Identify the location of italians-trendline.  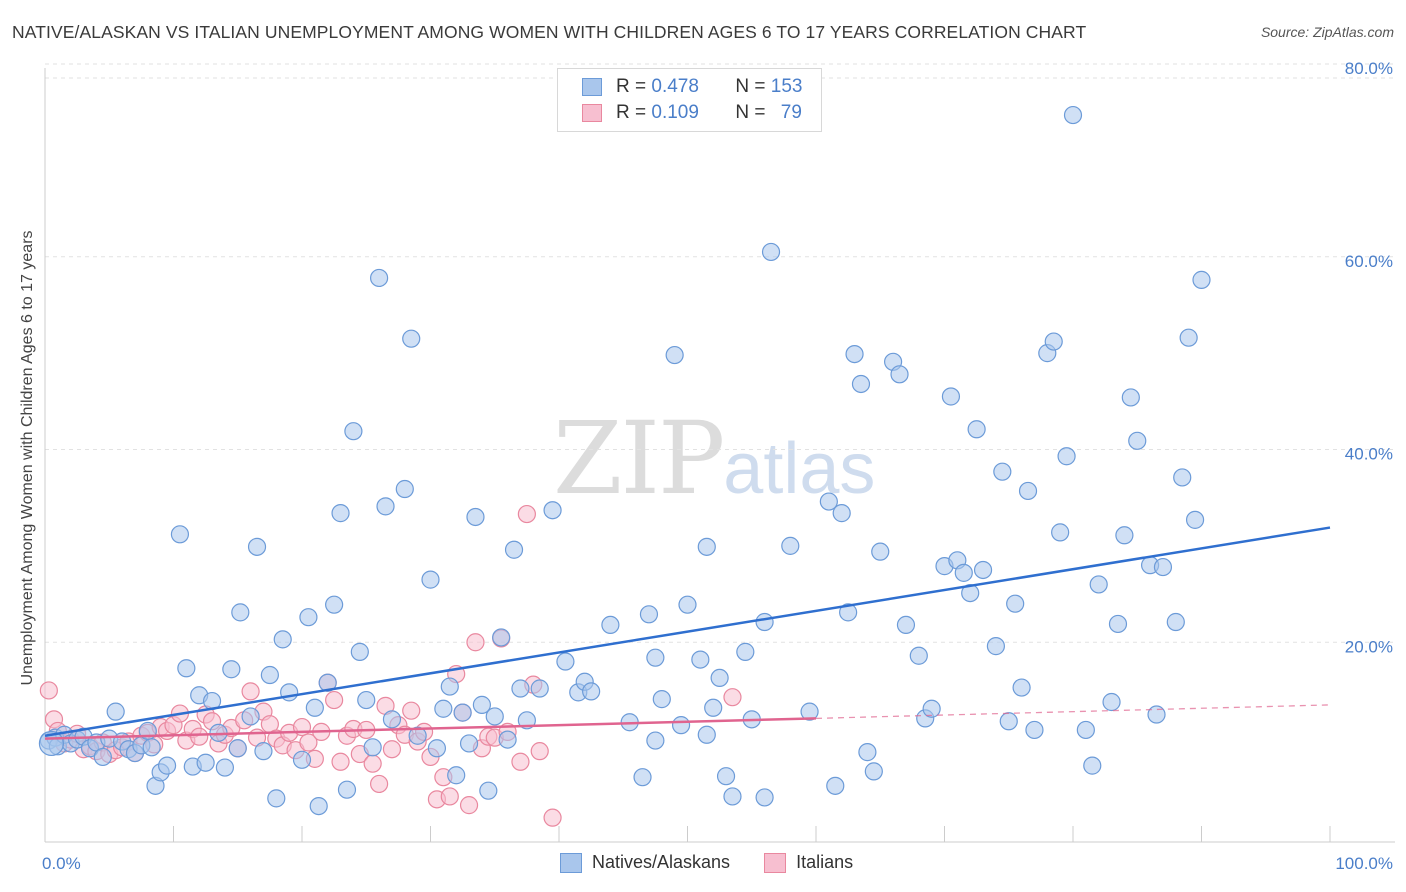
(430, 728).